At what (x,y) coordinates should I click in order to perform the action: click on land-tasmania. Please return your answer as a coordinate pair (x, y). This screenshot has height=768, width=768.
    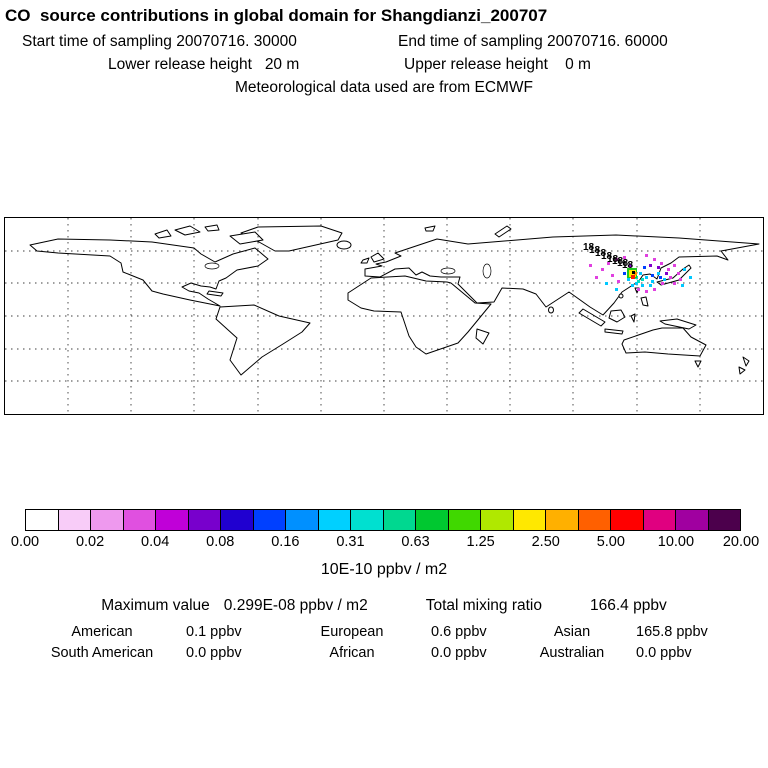
    Looking at the image, I should click on (698, 364).